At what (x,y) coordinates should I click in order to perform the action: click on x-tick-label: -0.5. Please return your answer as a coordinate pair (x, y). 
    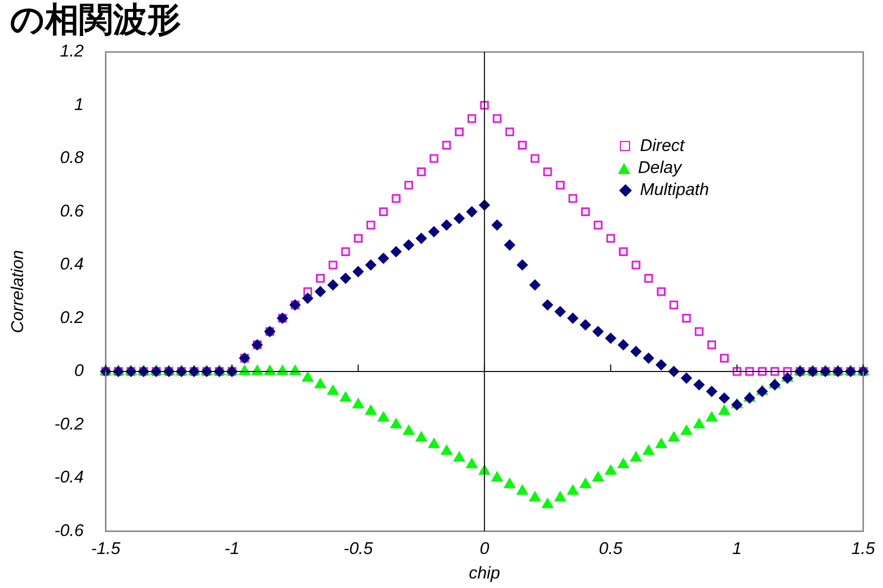
    Looking at the image, I should click on (359, 548).